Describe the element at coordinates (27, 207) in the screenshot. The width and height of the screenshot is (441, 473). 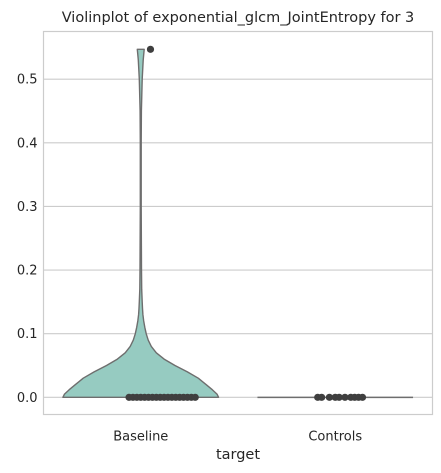
I see `y-tick-label: 0.3` at that location.